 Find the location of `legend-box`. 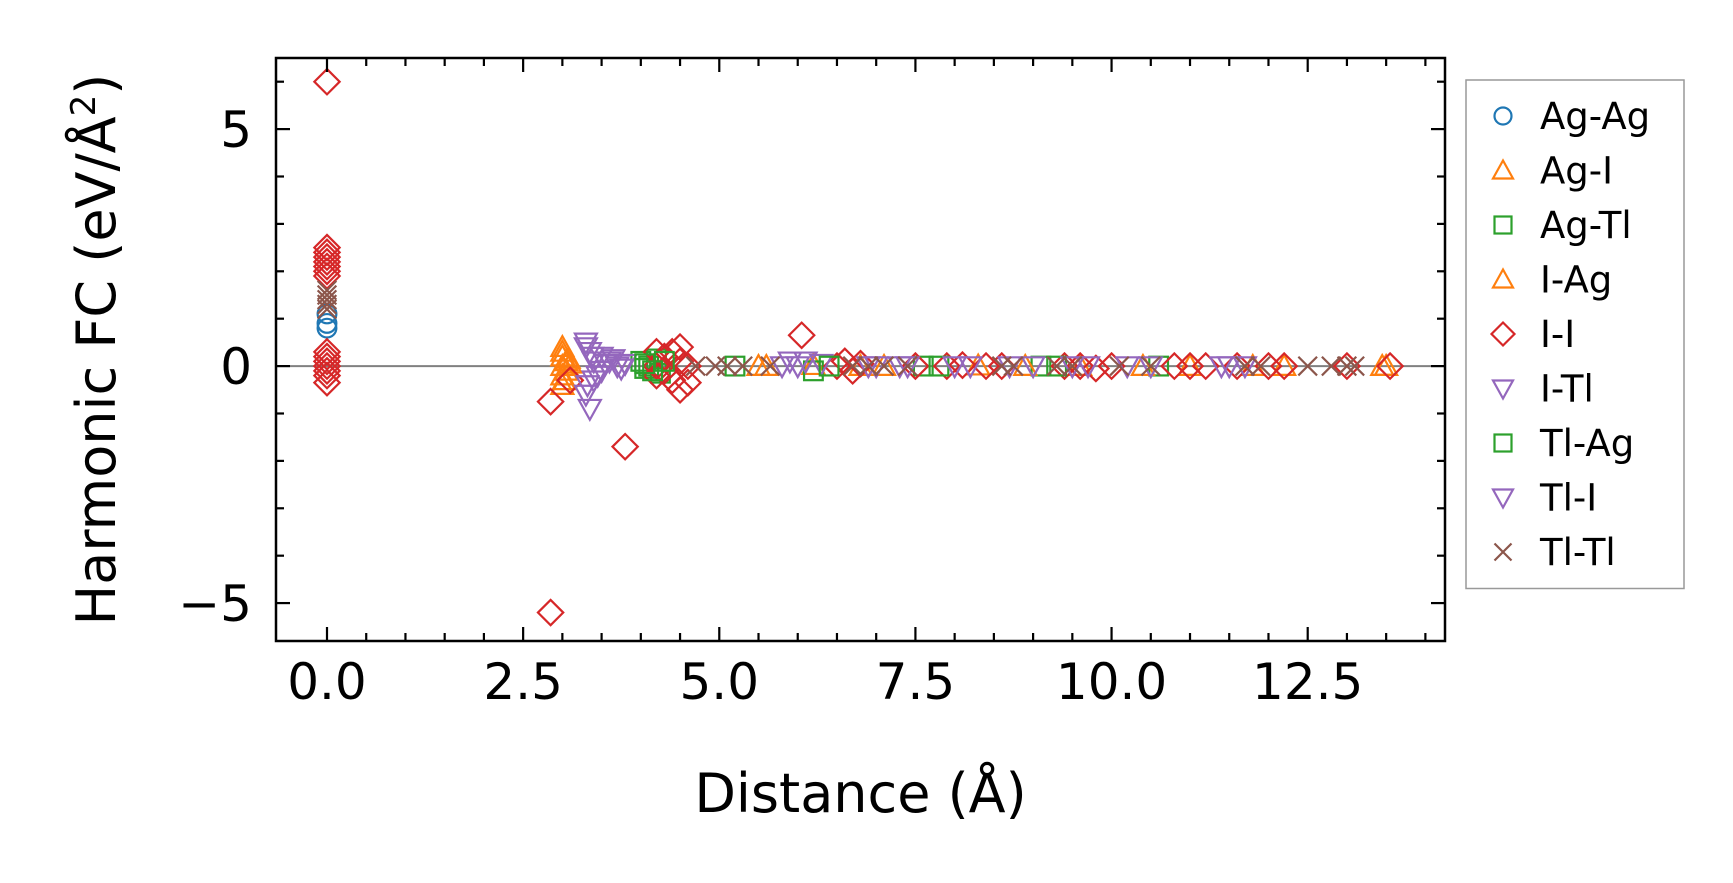

legend-box is located at coordinates (1575, 334).